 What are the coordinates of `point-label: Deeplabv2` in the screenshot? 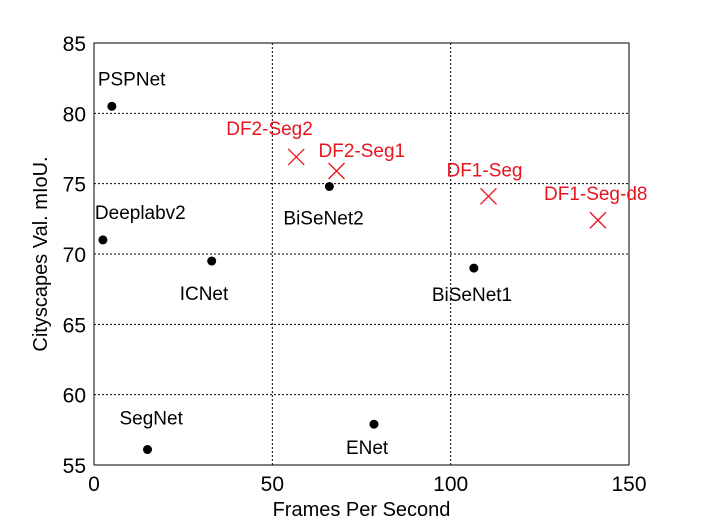 It's located at (140, 213).